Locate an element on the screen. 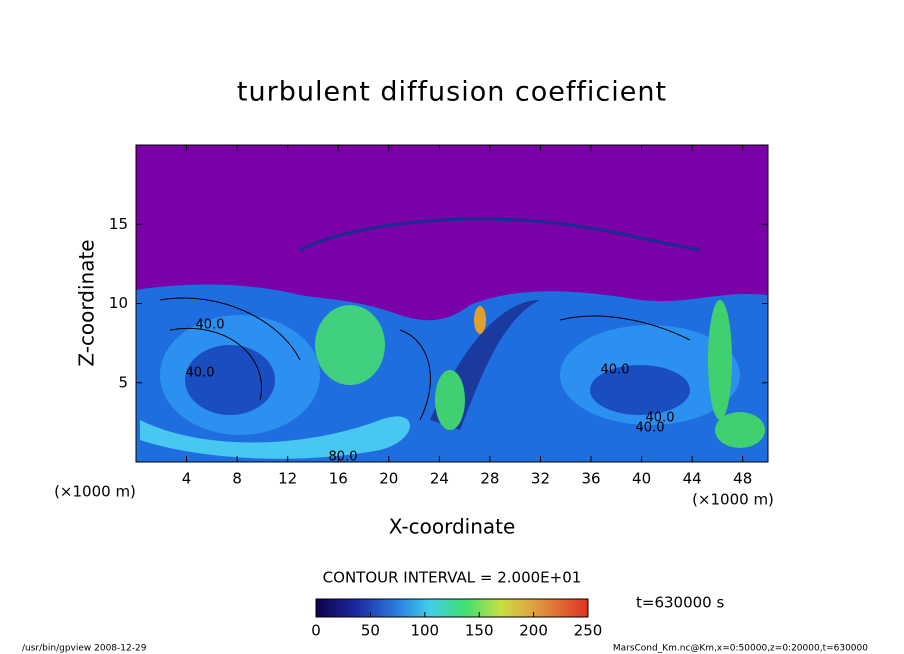 This screenshot has width=904, height=654. y-axis-label: Z-coordinate is located at coordinates (87, 302).